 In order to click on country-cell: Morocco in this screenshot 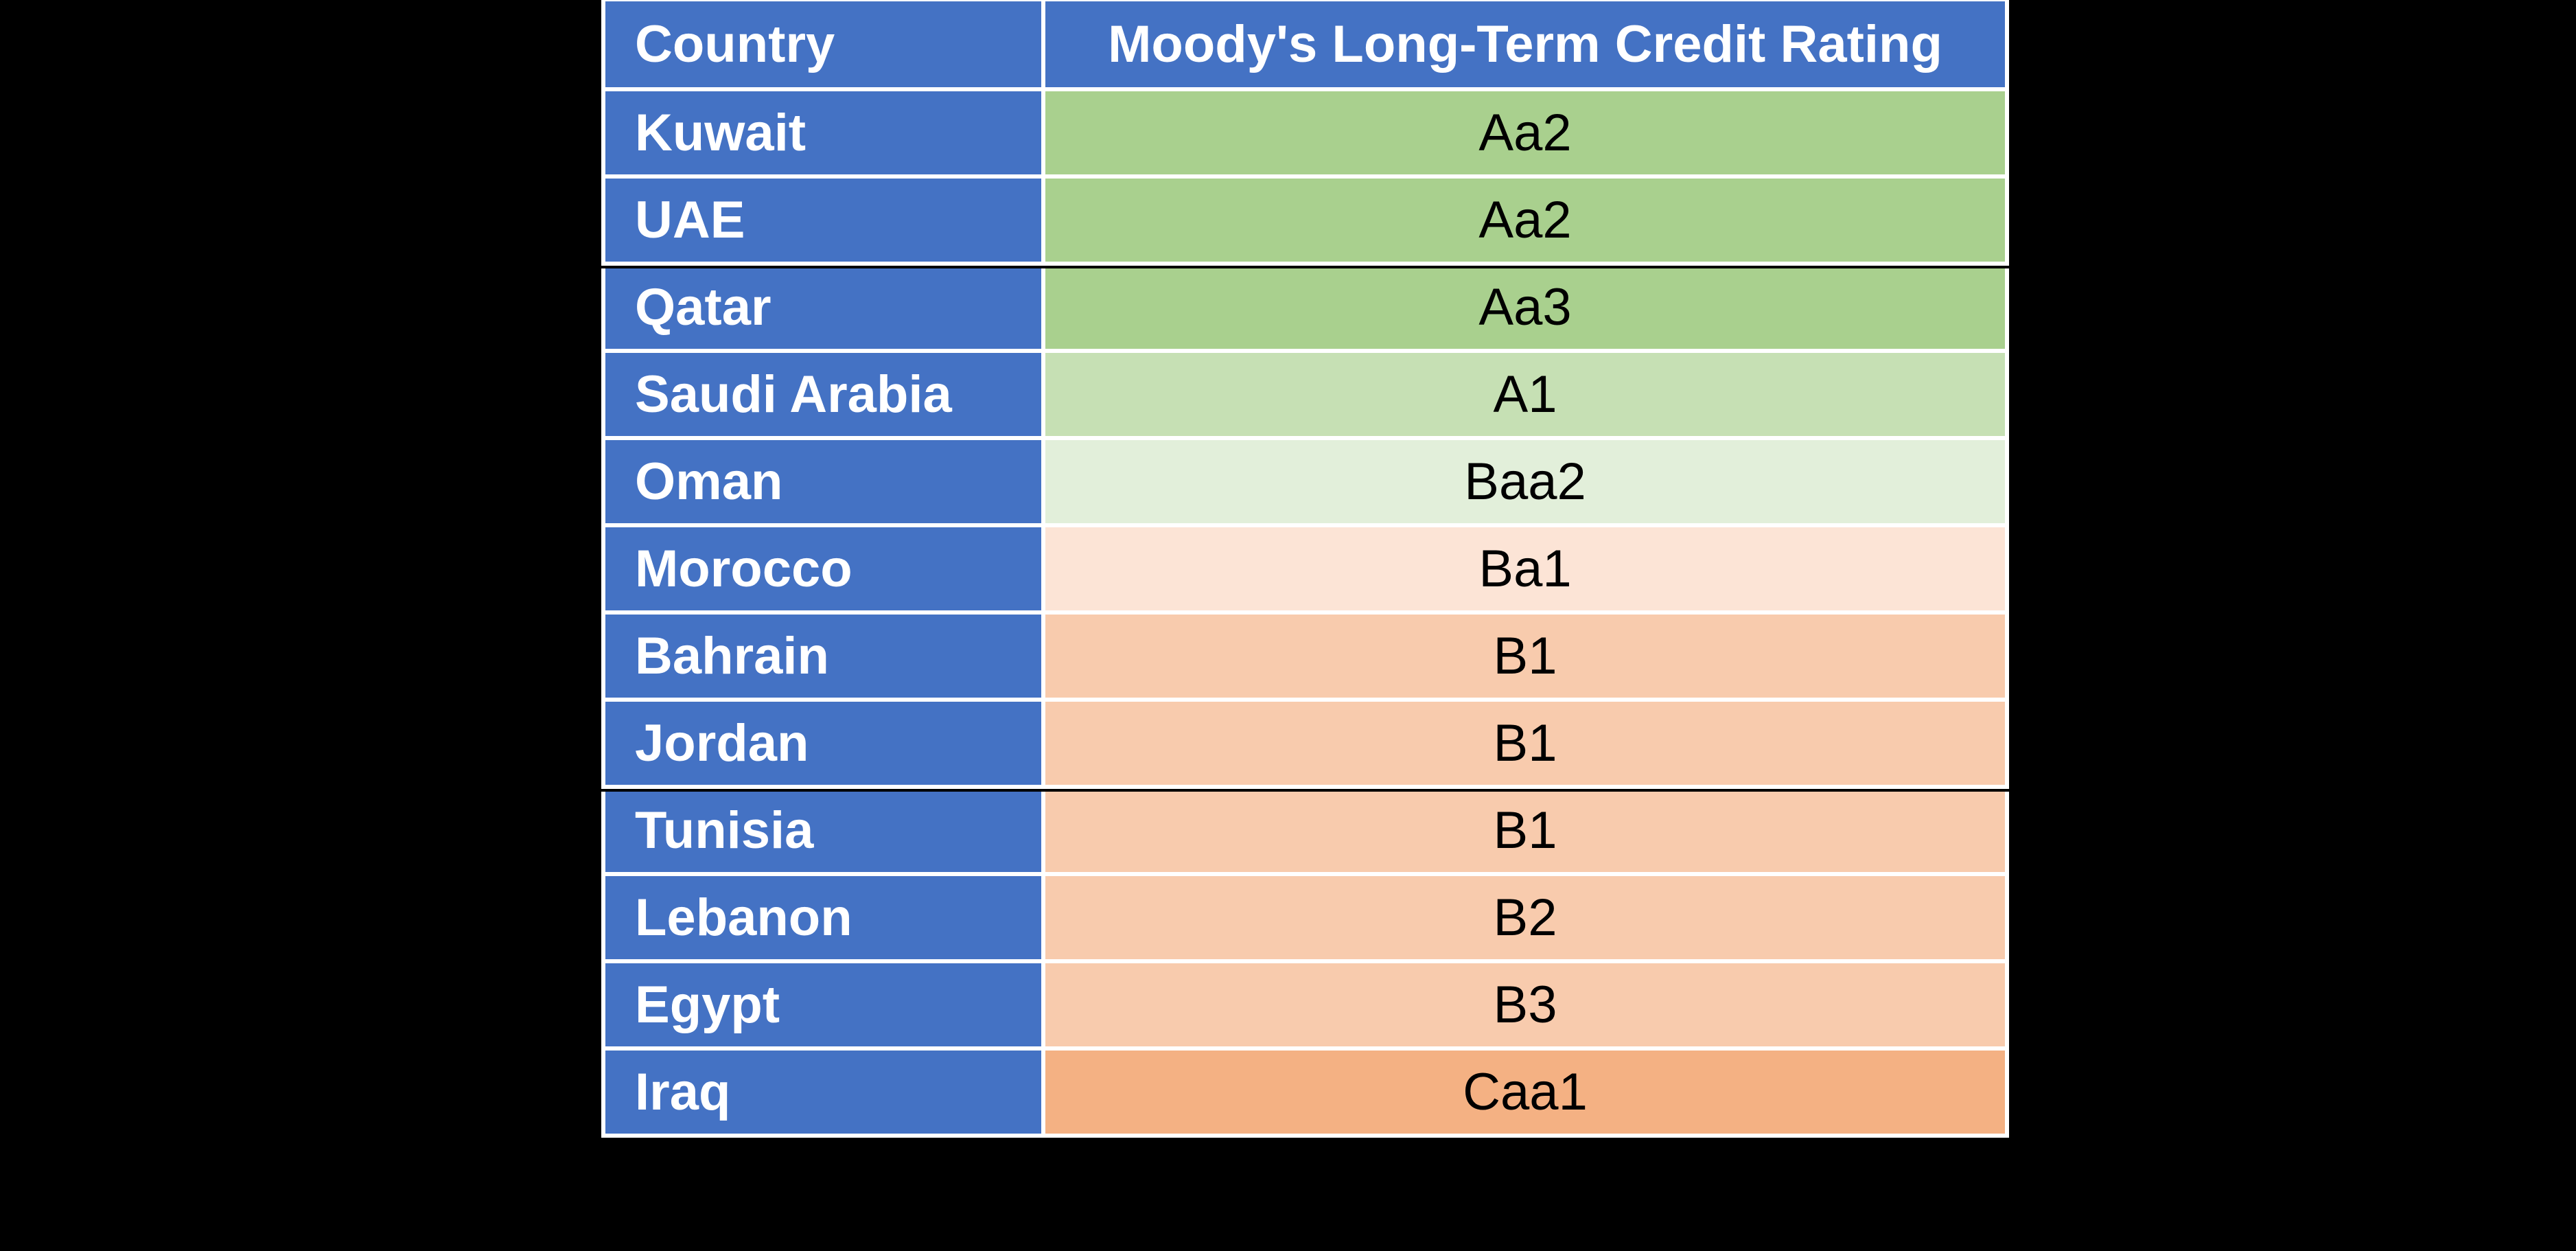, I will do `click(823, 568)`.